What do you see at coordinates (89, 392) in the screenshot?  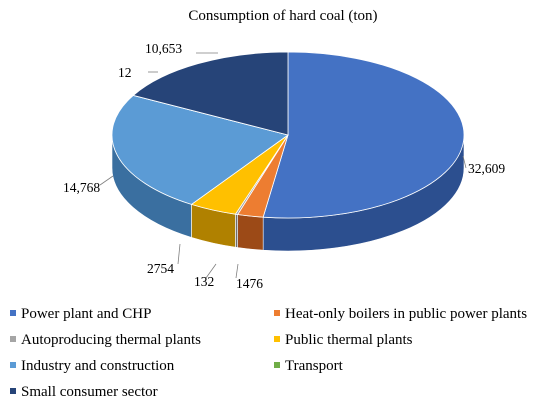 I see `legend-label: Small consumer sector` at bounding box center [89, 392].